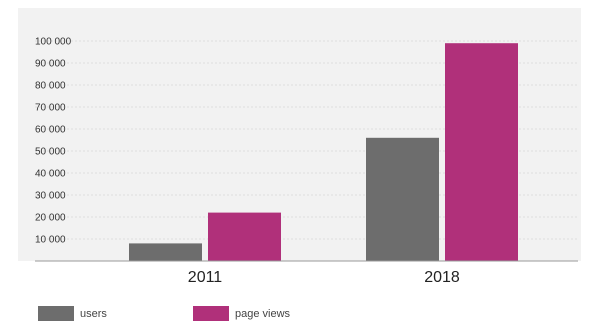 The image size is (594, 321). Describe the element at coordinates (50, 152) in the screenshot. I see `y-tick-label: 50 000` at that location.